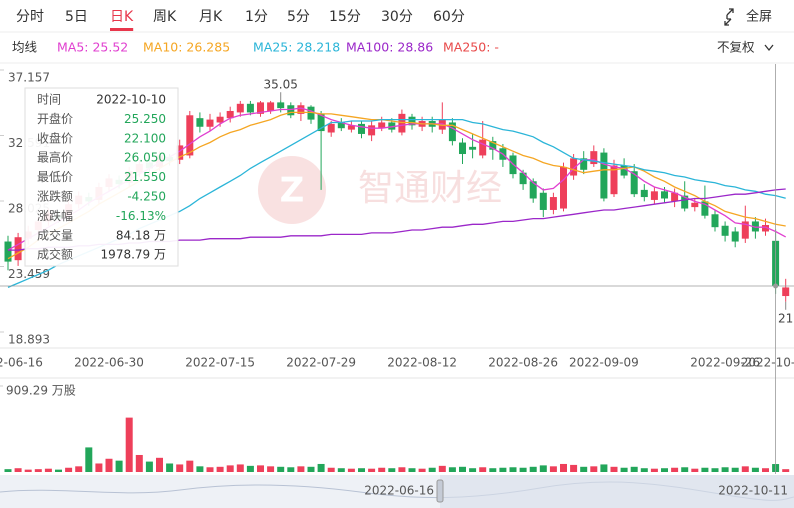  Describe the element at coordinates (165, 17) in the screenshot. I see `tab: 周K` at that location.